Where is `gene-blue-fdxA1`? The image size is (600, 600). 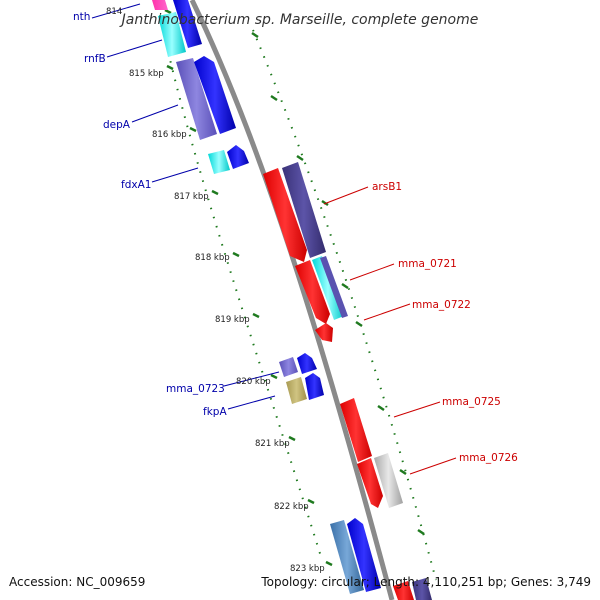
gene-blue-fdxA1 is located at coordinates (238, 157).